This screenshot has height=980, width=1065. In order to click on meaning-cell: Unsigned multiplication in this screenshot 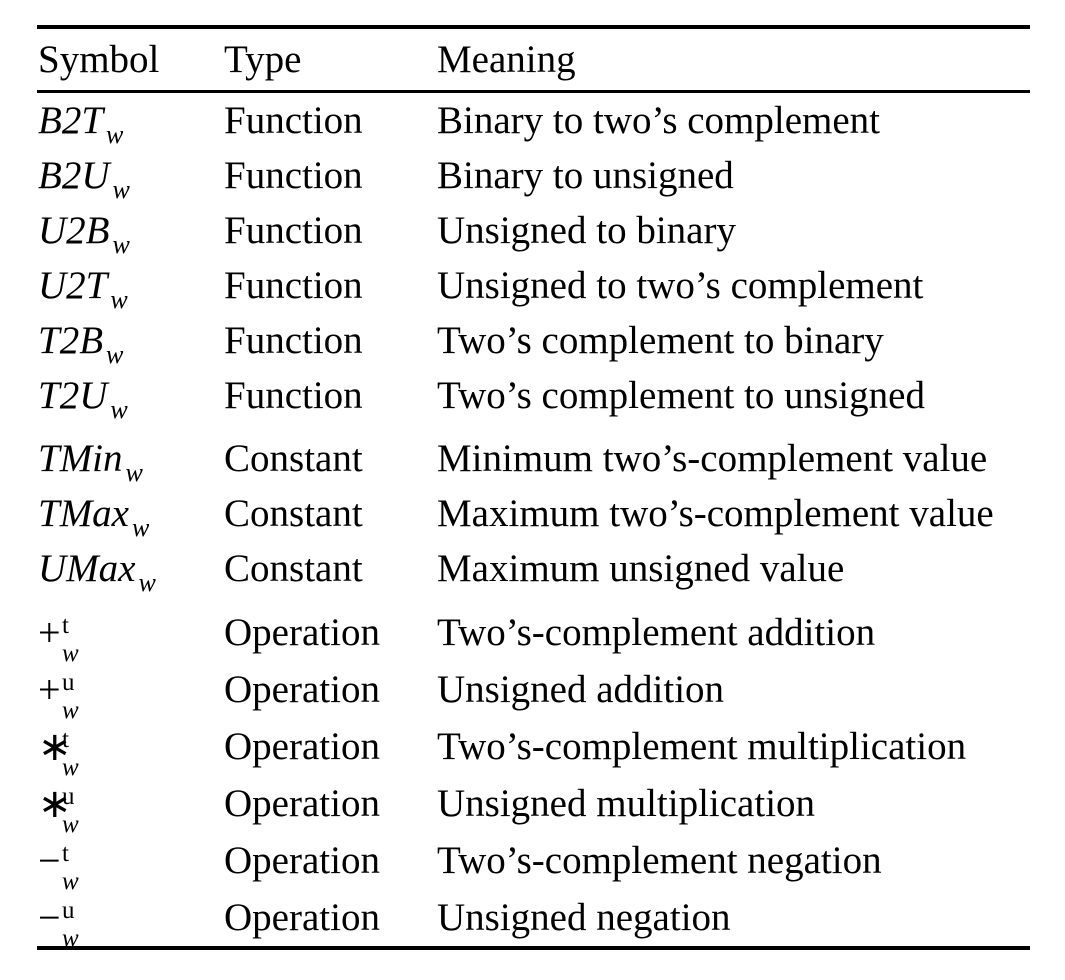, I will do `click(626, 803)`.